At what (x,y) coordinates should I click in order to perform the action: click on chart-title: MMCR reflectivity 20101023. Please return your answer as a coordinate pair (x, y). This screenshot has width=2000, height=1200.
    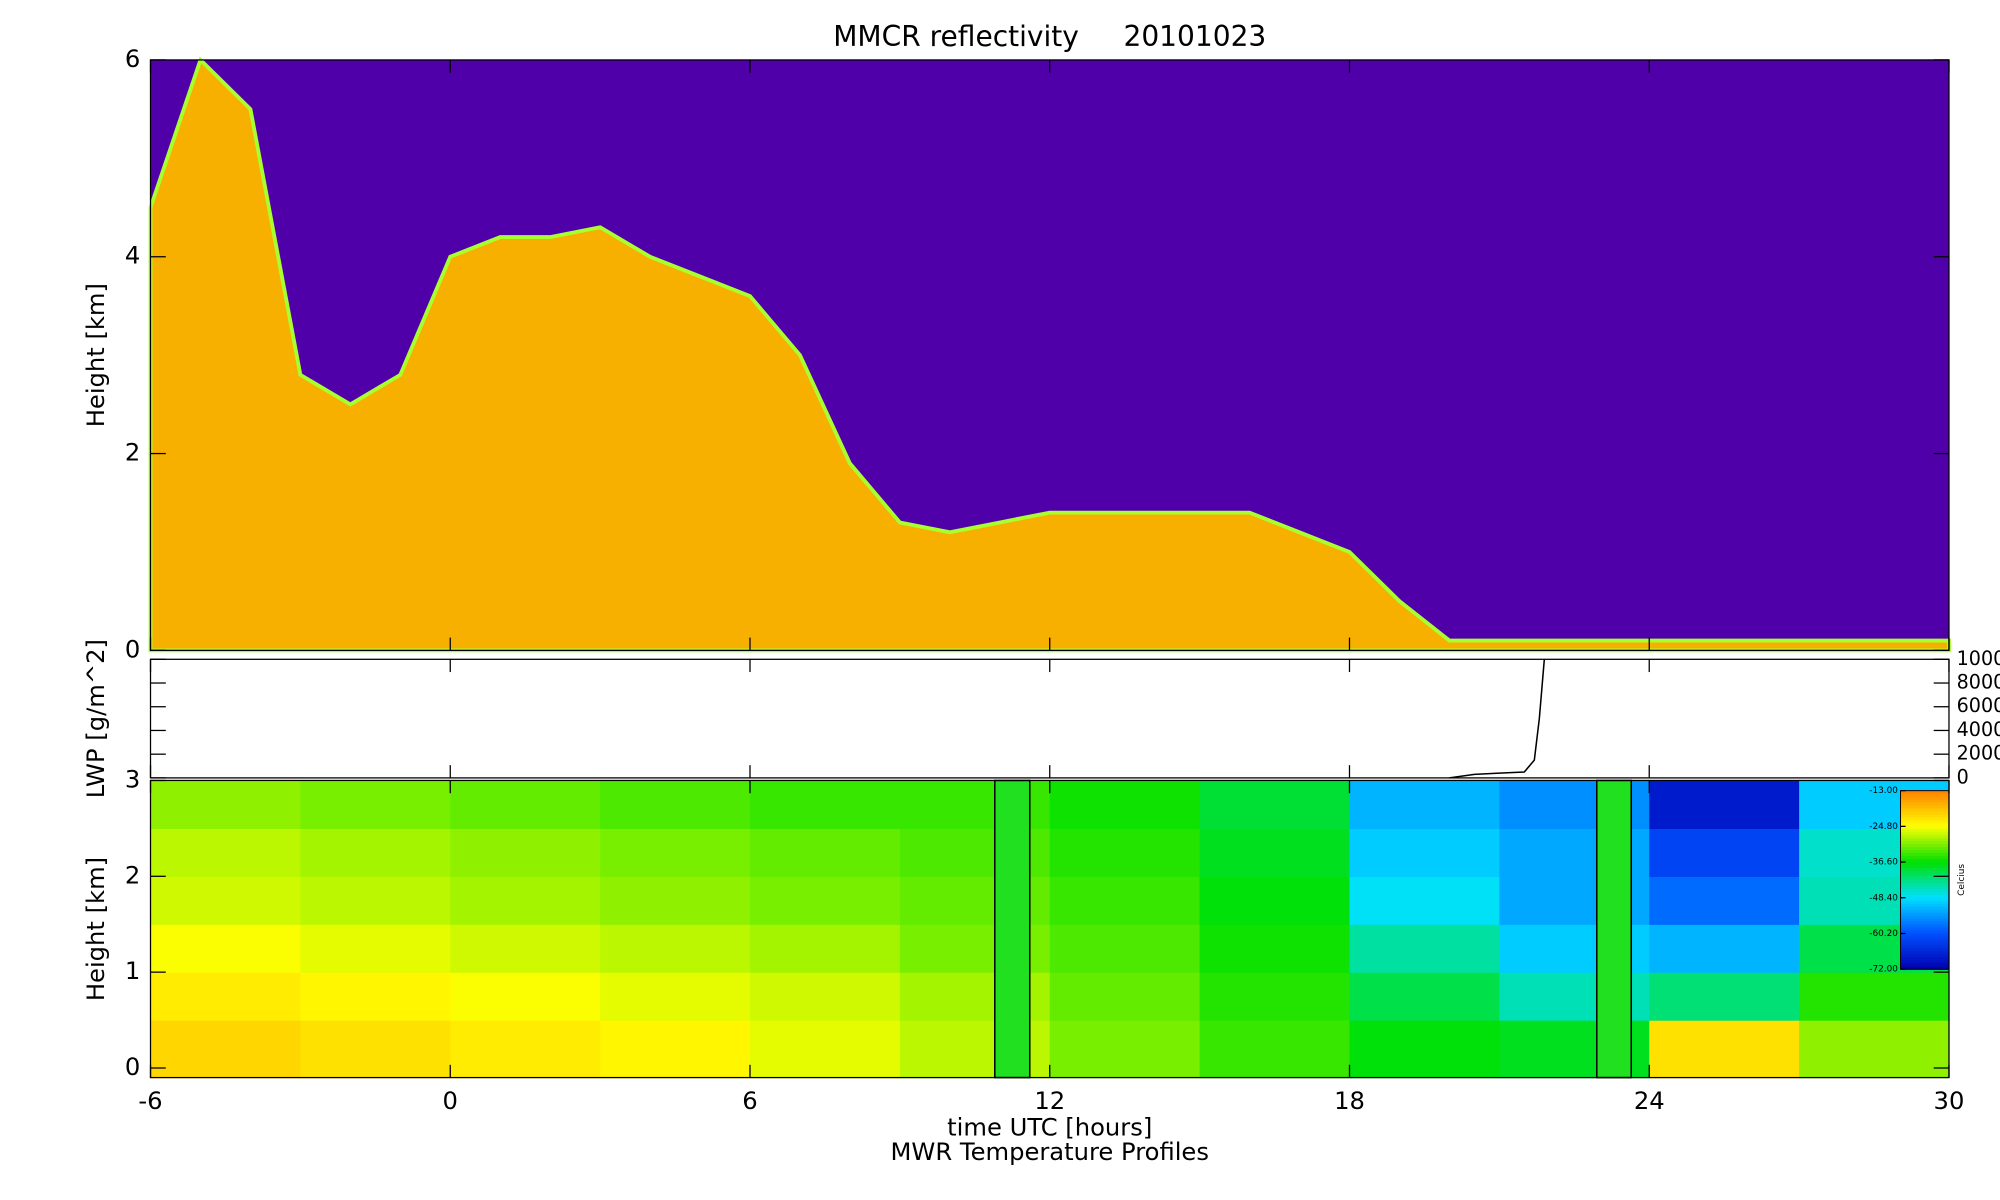
    Looking at the image, I should click on (1049, 36).